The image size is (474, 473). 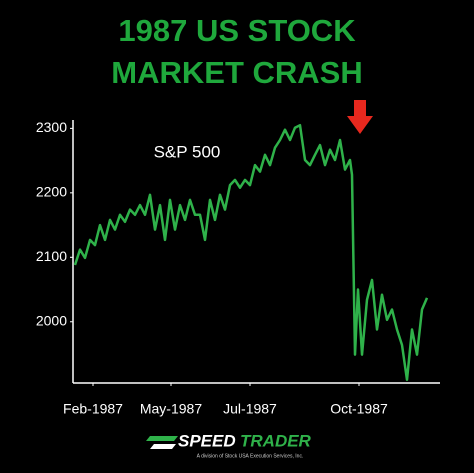 What do you see at coordinates (51, 127) in the screenshot?
I see `y-tick-label: 2300` at bounding box center [51, 127].